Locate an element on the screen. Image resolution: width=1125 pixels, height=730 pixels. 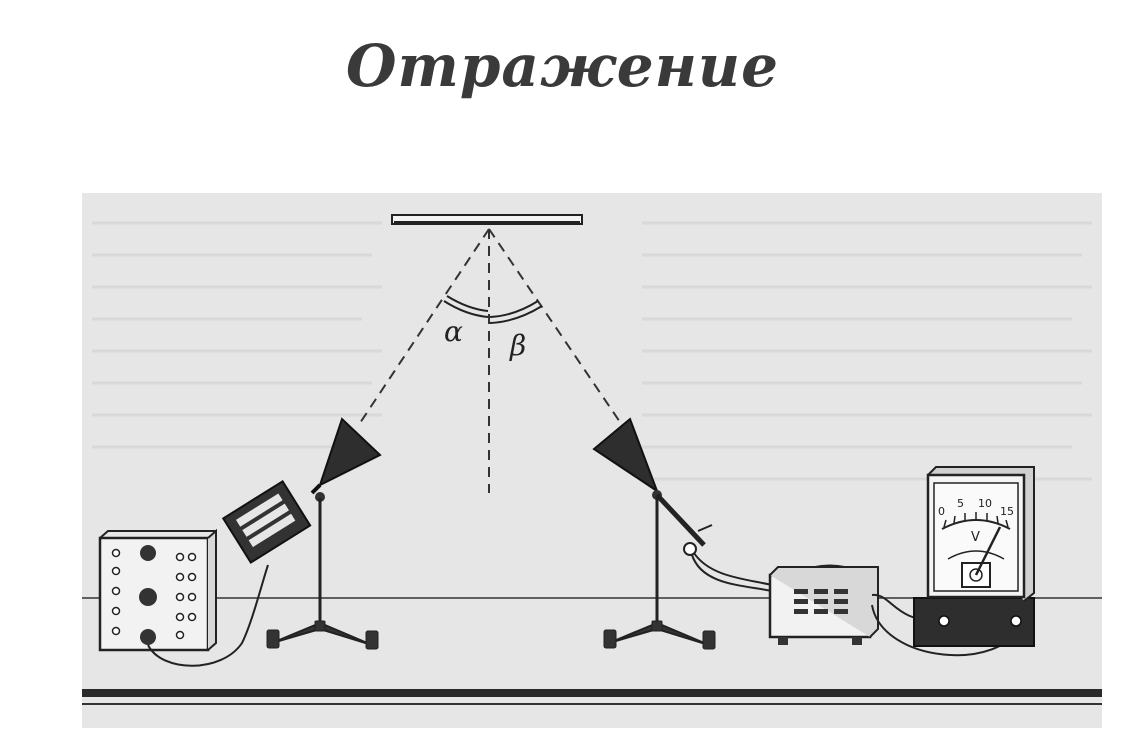
voltmeter-tick-5: 5 is located at coordinates (960, 503).